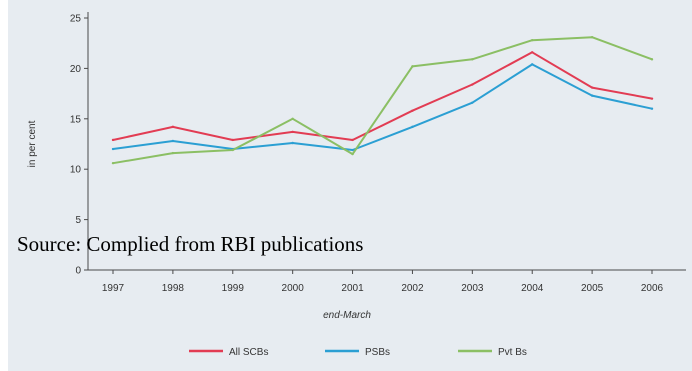 This screenshot has width=692, height=371. What do you see at coordinates (472, 288) in the screenshot?
I see `x-tick-label: 2003` at bounding box center [472, 288].